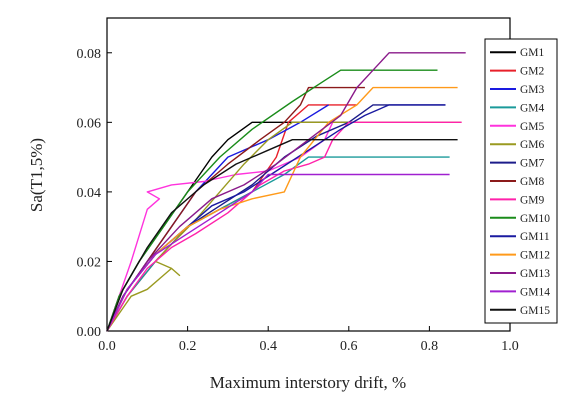 The width and height of the screenshot is (576, 396). Describe the element at coordinates (532, 182) in the screenshot. I see `legend-label: GM8` at that location.